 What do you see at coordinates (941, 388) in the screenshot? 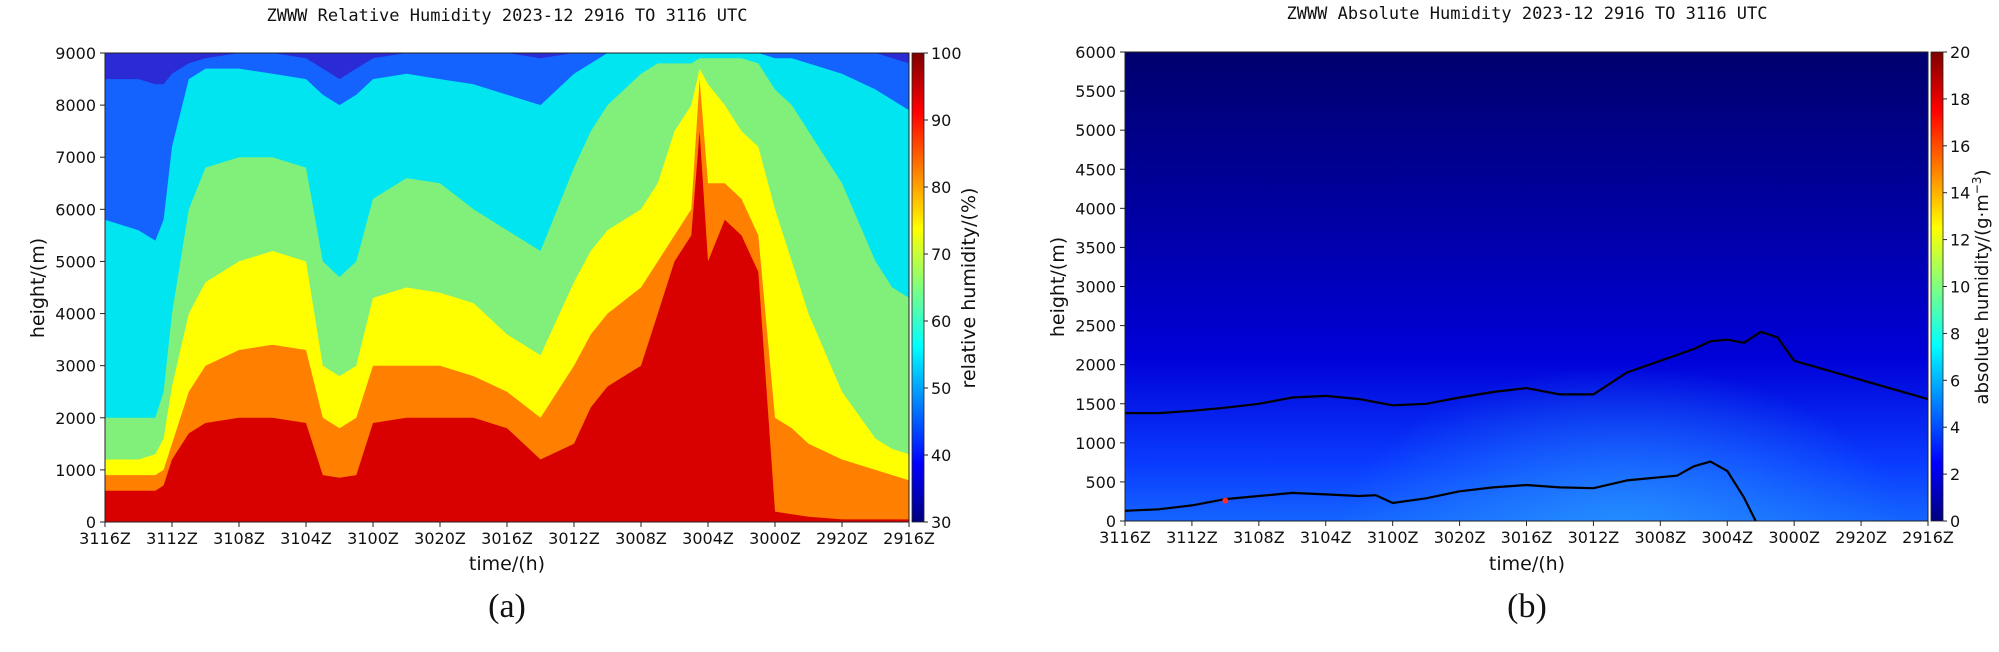
I see `colorbar-tick-label: 50` at bounding box center [941, 388].